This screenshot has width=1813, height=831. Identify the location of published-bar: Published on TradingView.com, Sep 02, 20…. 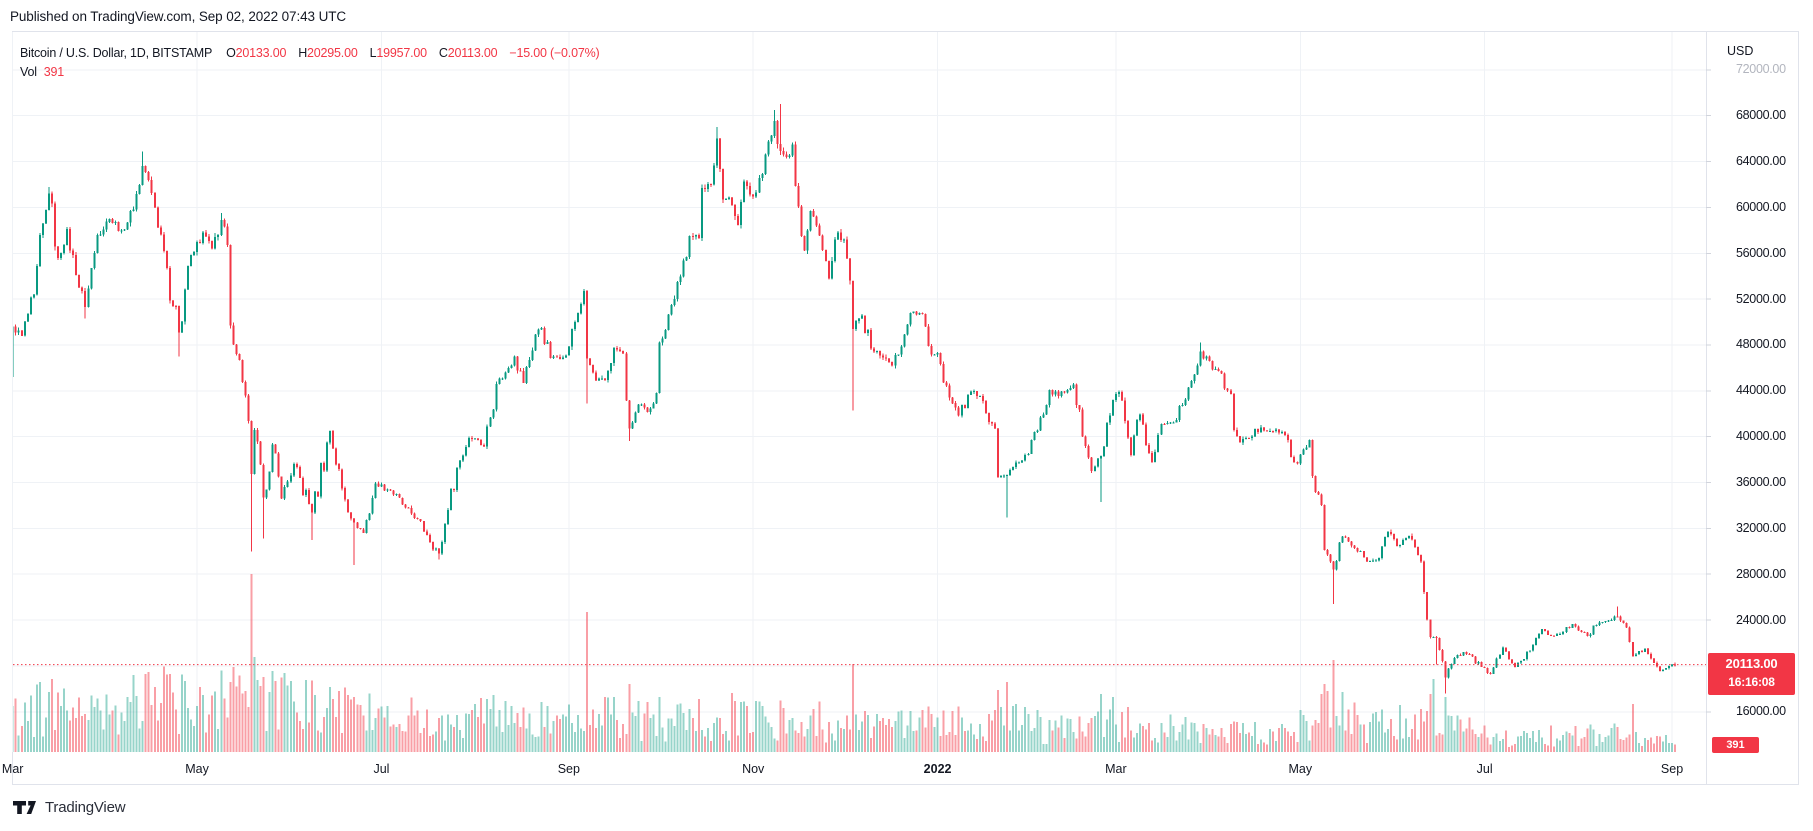
(178, 16).